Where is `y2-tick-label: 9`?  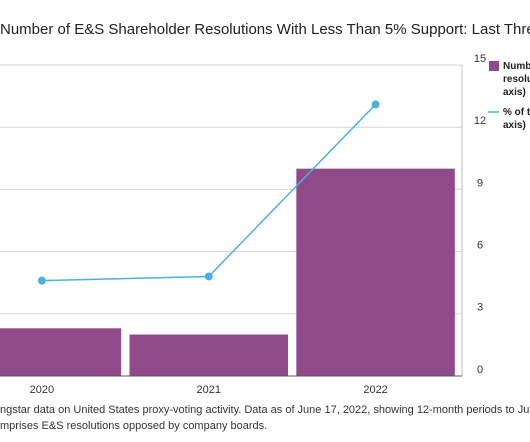
y2-tick-label: 9 is located at coordinates (480, 183).